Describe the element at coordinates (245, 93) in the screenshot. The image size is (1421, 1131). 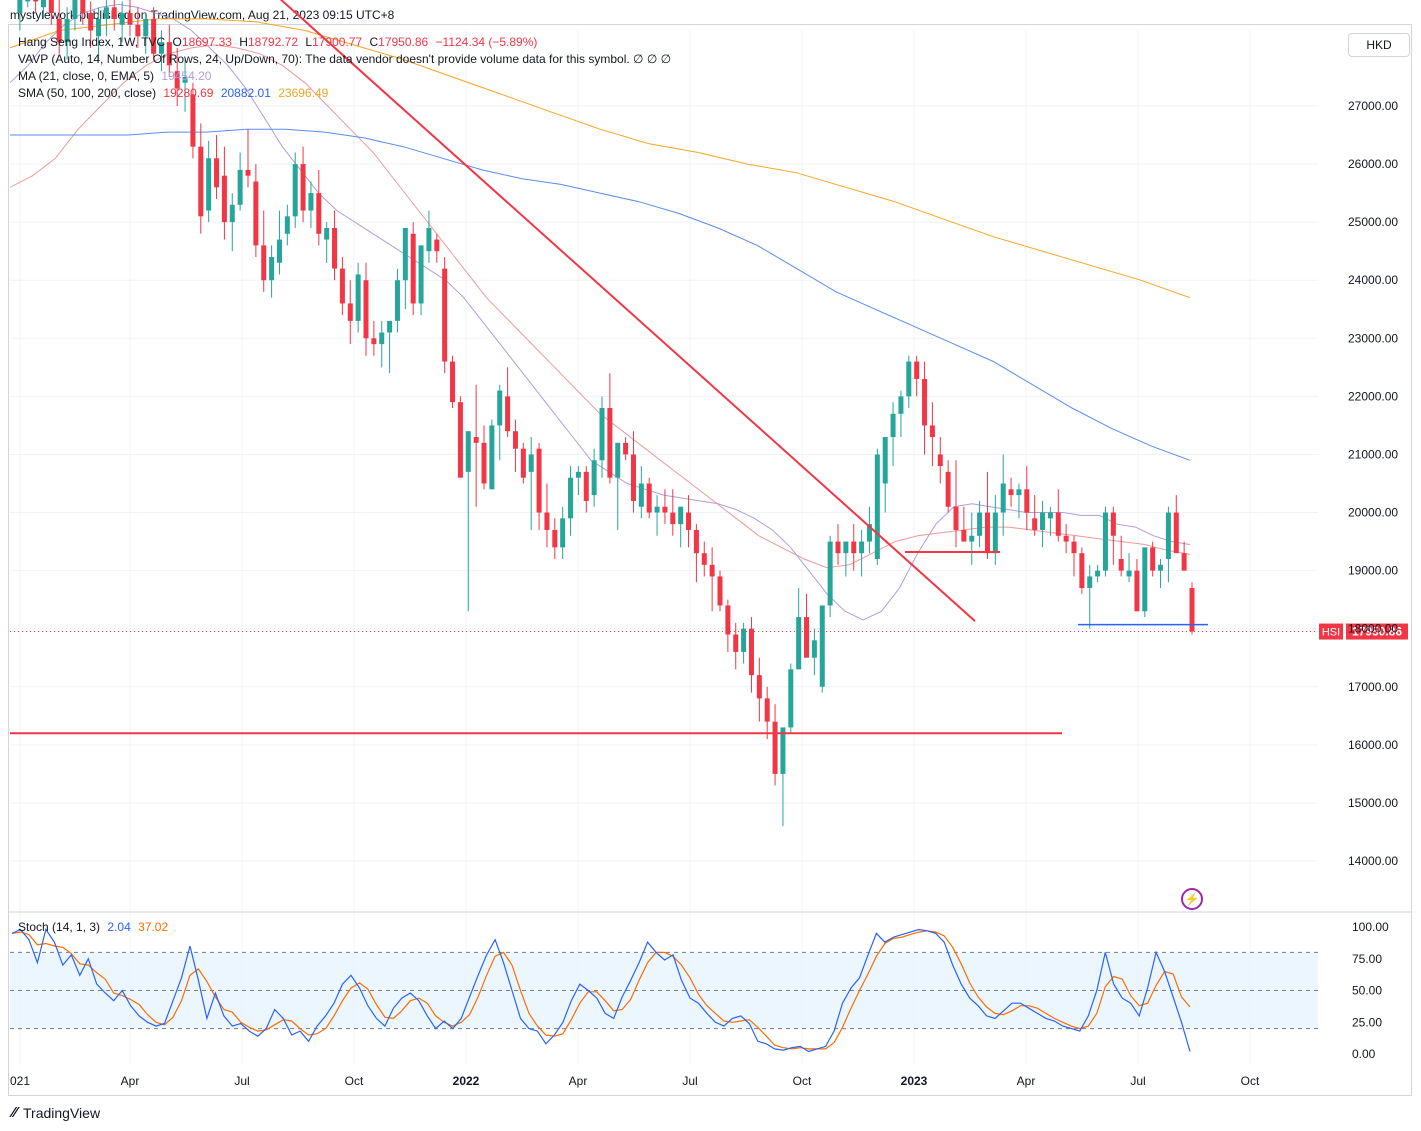
I see `sma100-value: 20882.01` at that location.